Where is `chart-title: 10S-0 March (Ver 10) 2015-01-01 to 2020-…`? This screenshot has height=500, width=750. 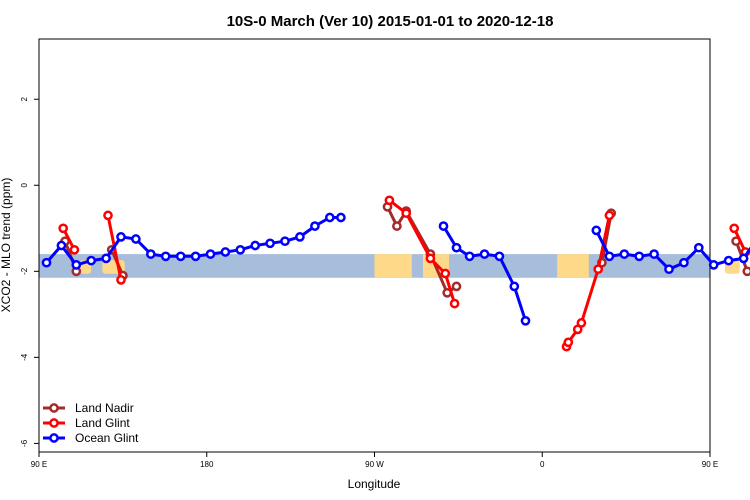
chart-title: 10S-0 March (Ver 10) 2015-01-01 to 2020-… is located at coordinates (390, 21).